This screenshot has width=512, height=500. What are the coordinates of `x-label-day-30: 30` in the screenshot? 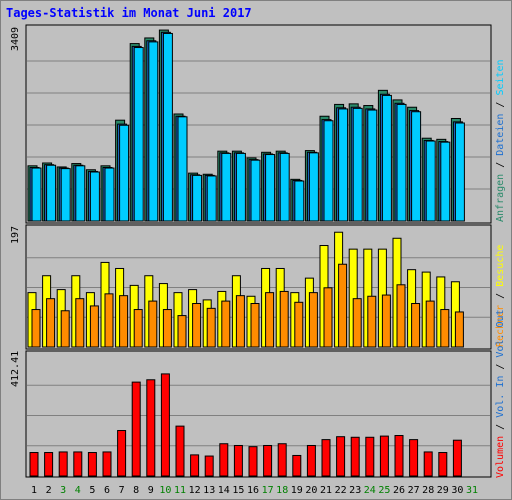 It's located at (457, 490).